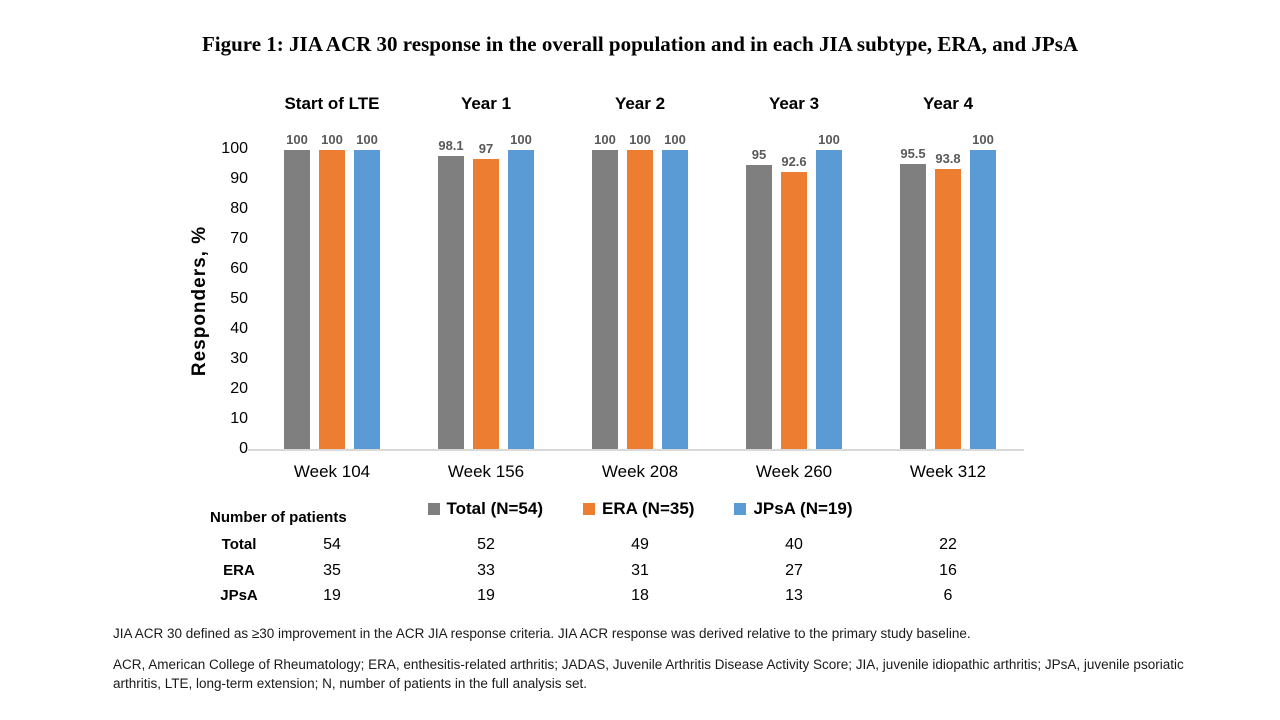 The width and height of the screenshot is (1280, 720). Describe the element at coordinates (239, 178) in the screenshot. I see `y-tick-label: 90` at that location.